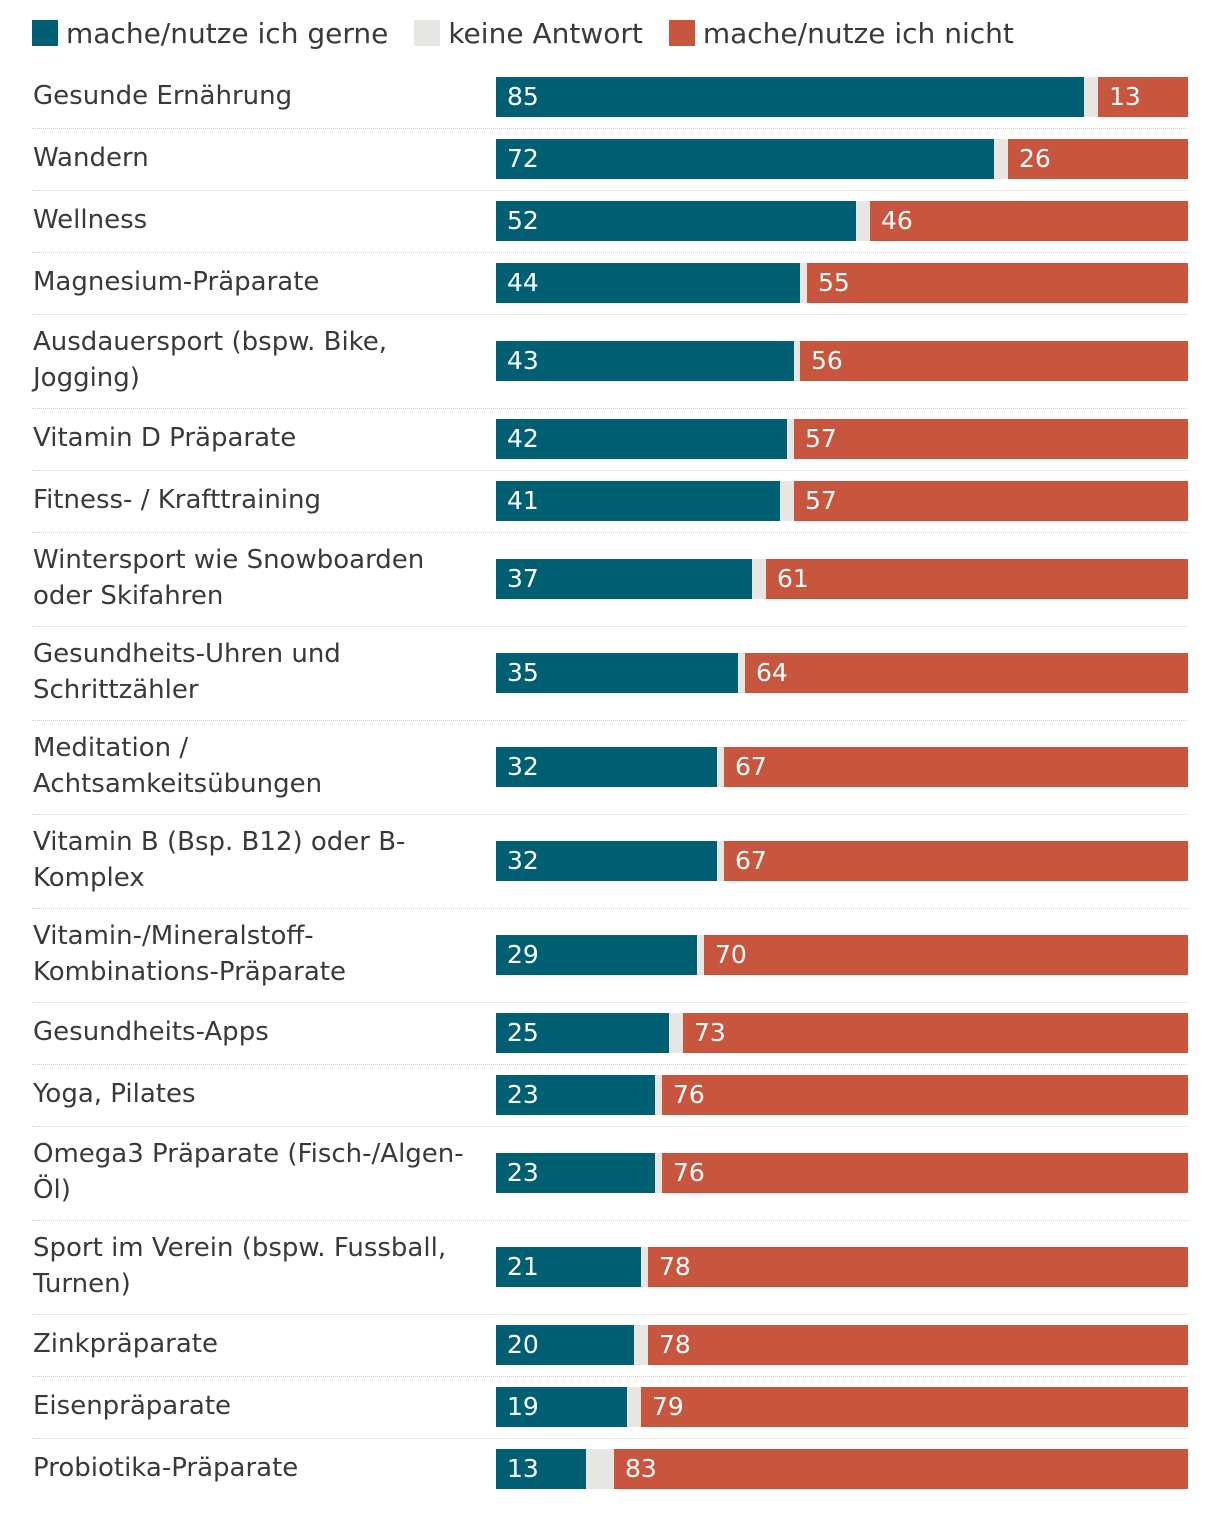 This screenshot has width=1220, height=1540. What do you see at coordinates (523, 96) in the screenshot?
I see `data-label-gerne: 85` at bounding box center [523, 96].